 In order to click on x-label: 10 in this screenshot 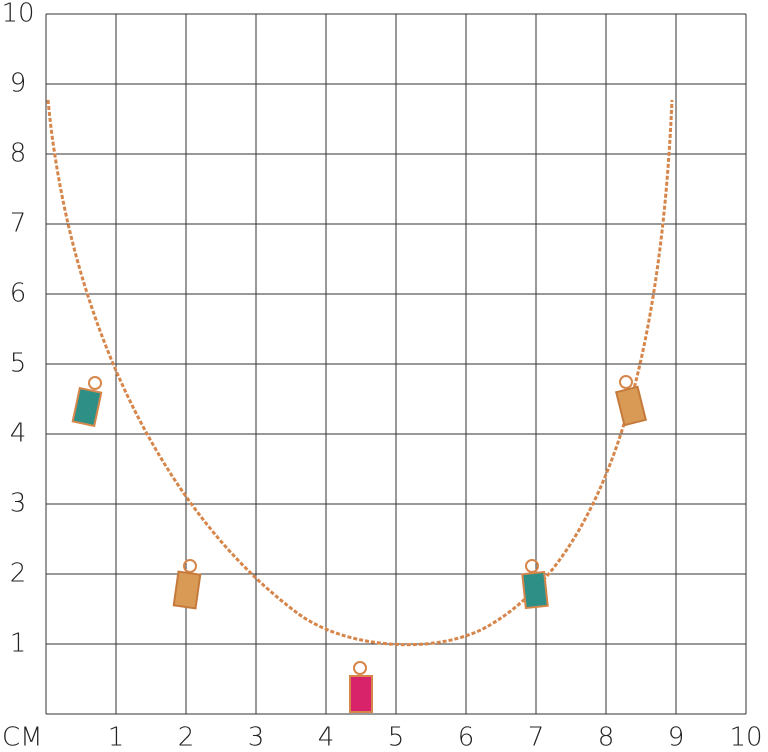, I will do `click(745, 737)`.